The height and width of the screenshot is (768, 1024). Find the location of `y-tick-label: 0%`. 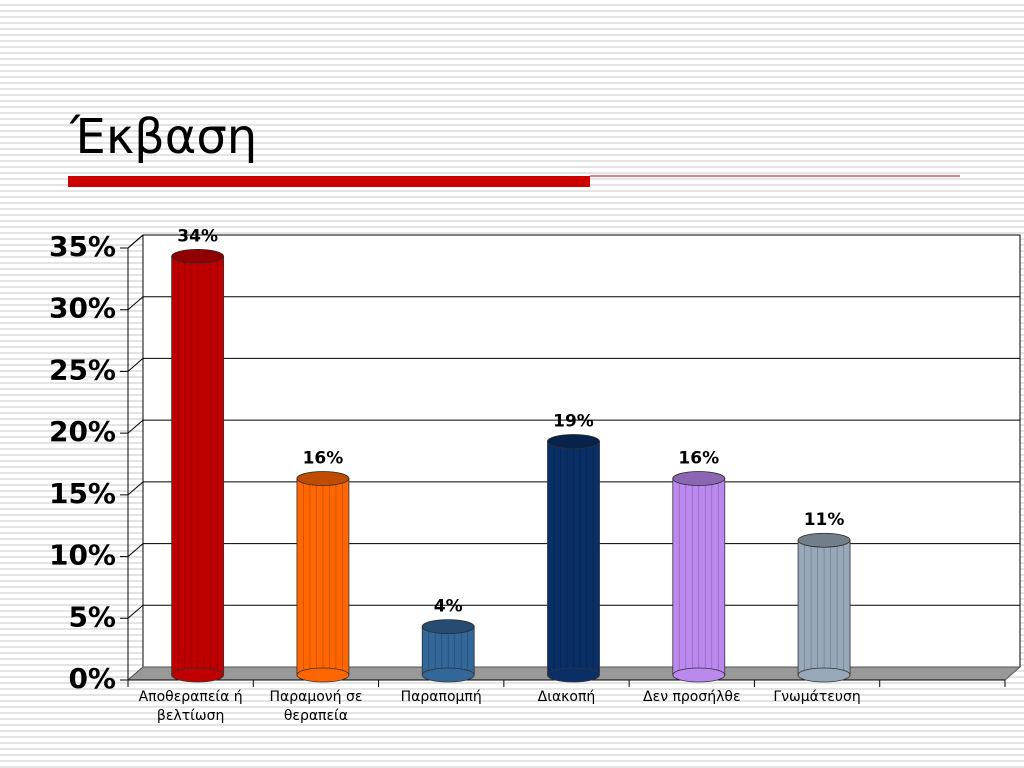

y-tick-label: 0% is located at coordinates (92, 678).